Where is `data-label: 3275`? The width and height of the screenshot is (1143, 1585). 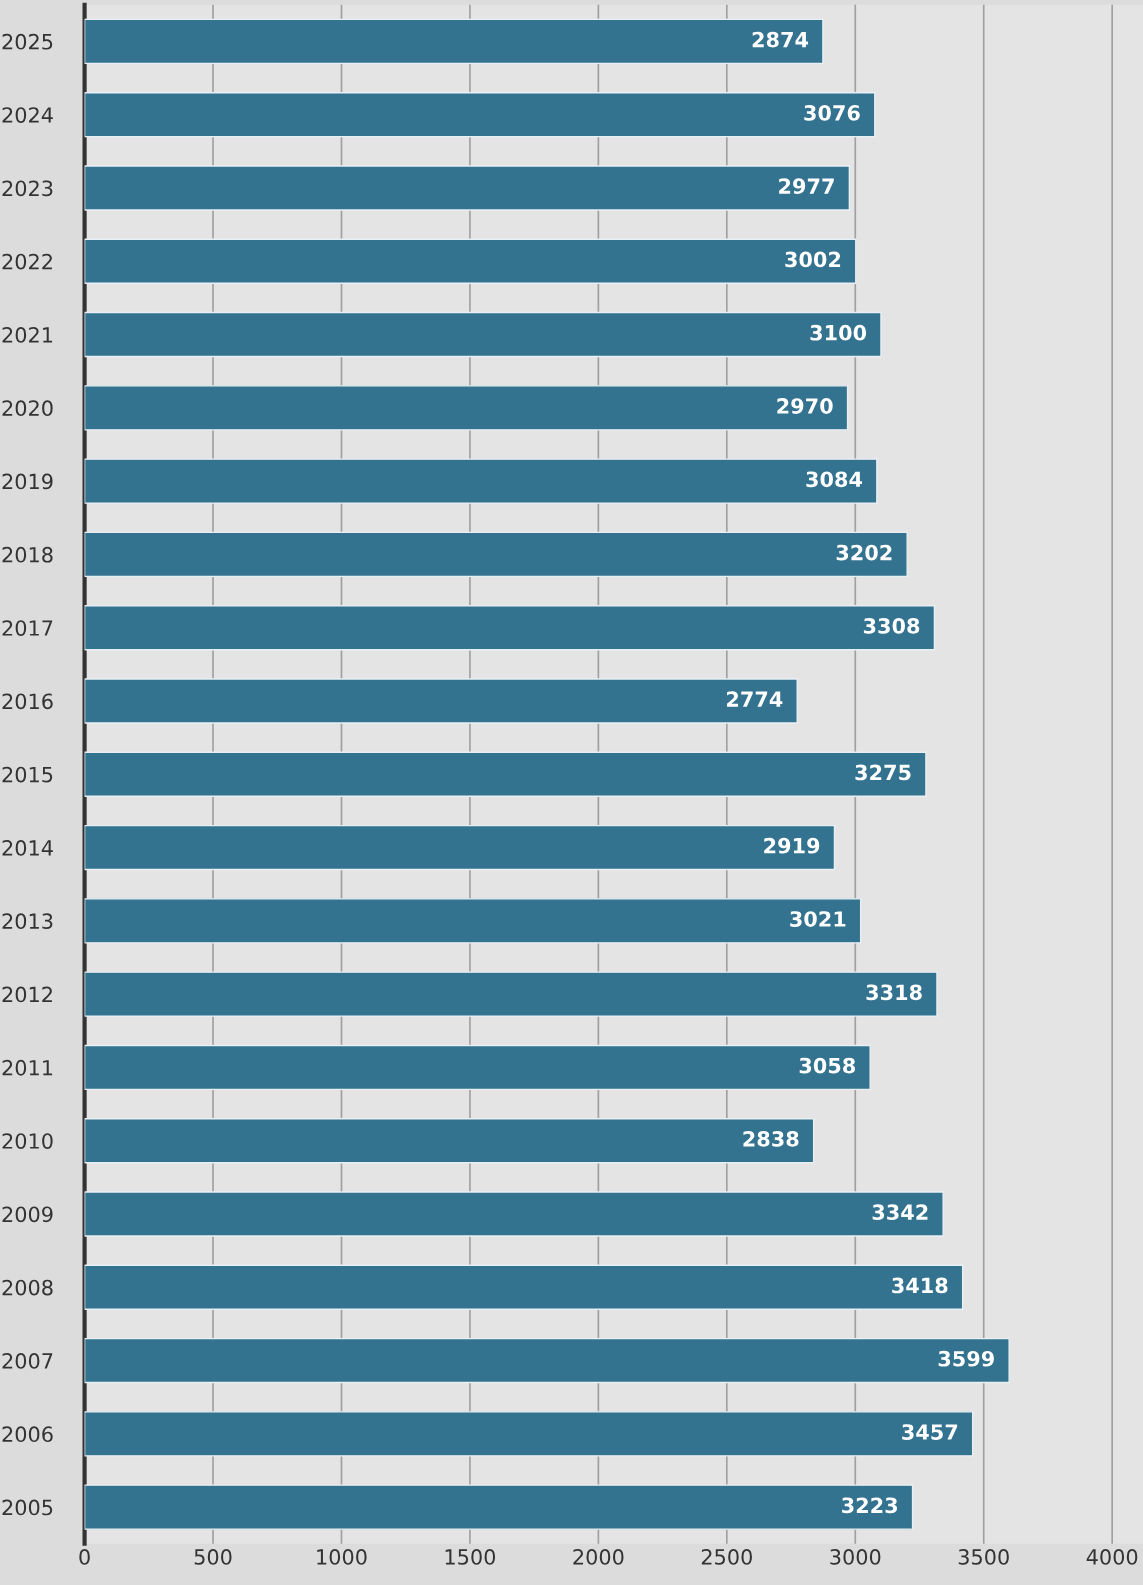 data-label: 3275 is located at coordinates (883, 772).